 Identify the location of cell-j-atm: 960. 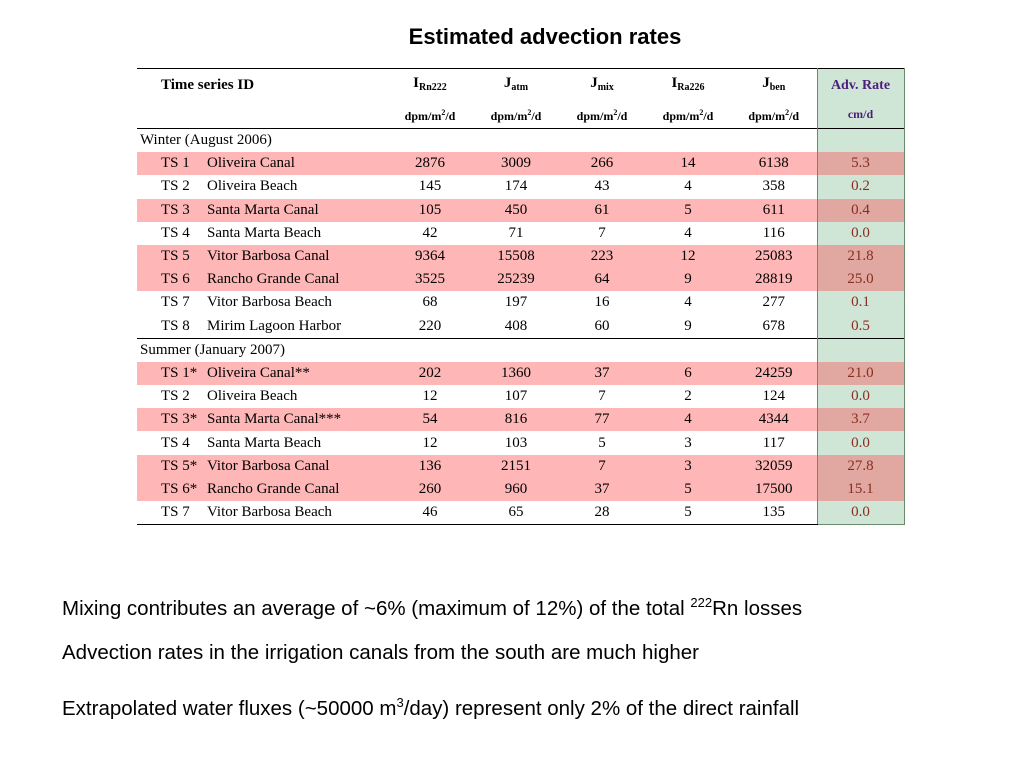
(516, 489).